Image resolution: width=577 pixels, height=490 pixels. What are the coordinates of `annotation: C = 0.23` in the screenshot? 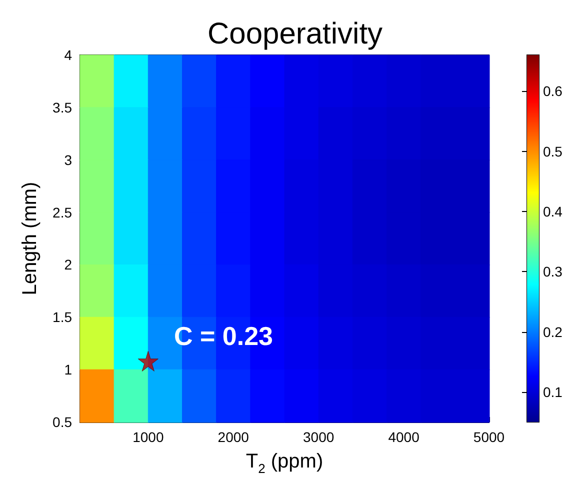 It's located at (224, 336).